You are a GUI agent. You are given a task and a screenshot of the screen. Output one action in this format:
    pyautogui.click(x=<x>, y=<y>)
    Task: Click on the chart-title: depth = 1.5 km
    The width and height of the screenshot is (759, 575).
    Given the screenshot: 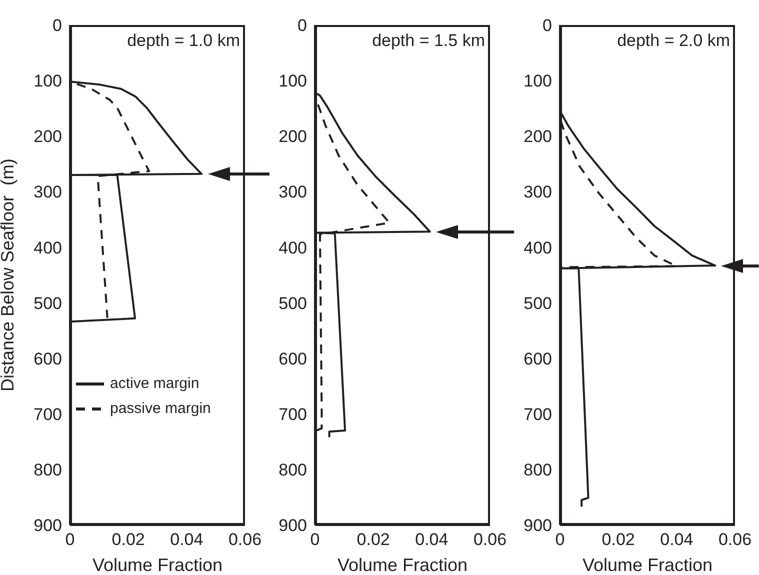 What is the action you would take?
    pyautogui.click(x=428, y=41)
    